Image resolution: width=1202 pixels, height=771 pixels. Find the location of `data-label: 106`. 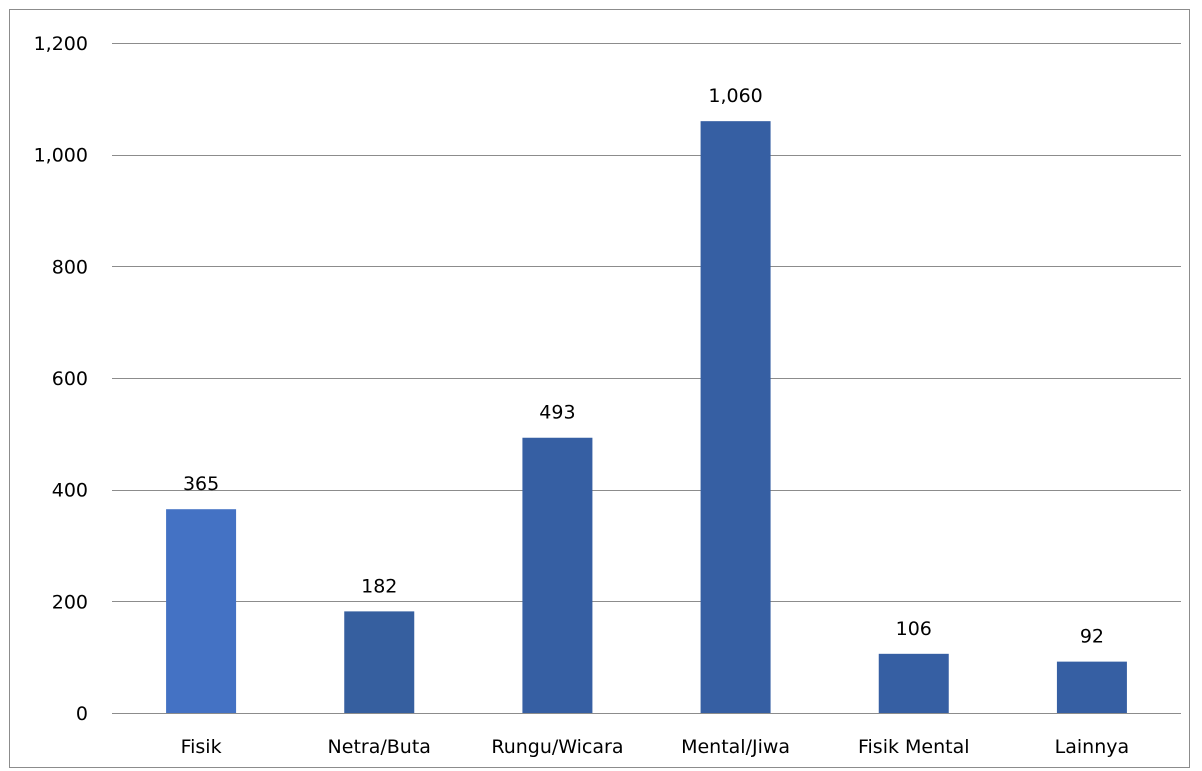

data-label: 106 is located at coordinates (914, 629).